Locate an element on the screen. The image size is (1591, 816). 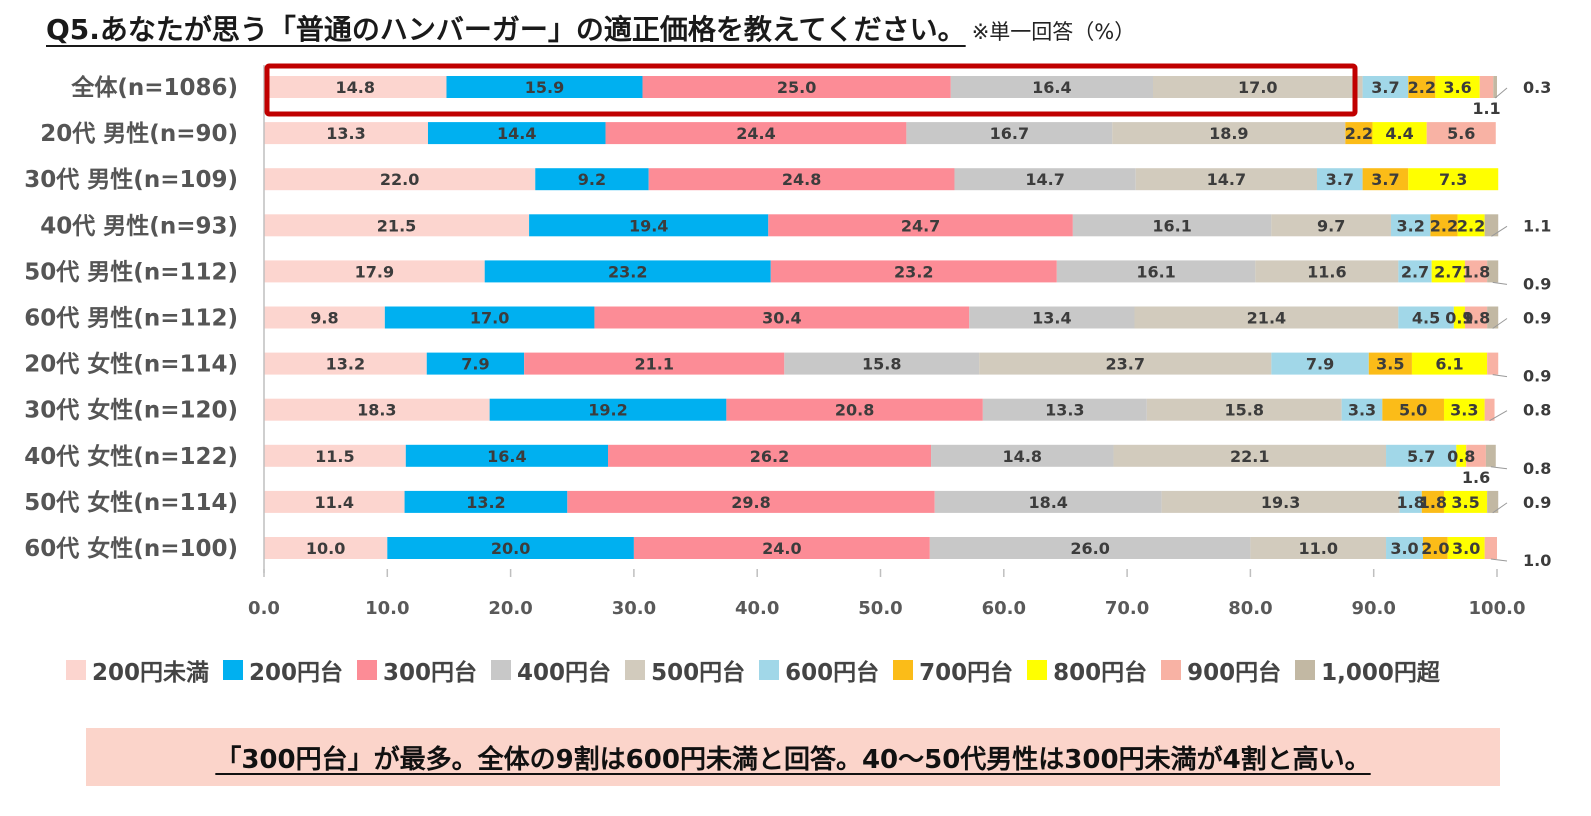
category-label: 40代 女性(n=122) is located at coordinates (131, 456).